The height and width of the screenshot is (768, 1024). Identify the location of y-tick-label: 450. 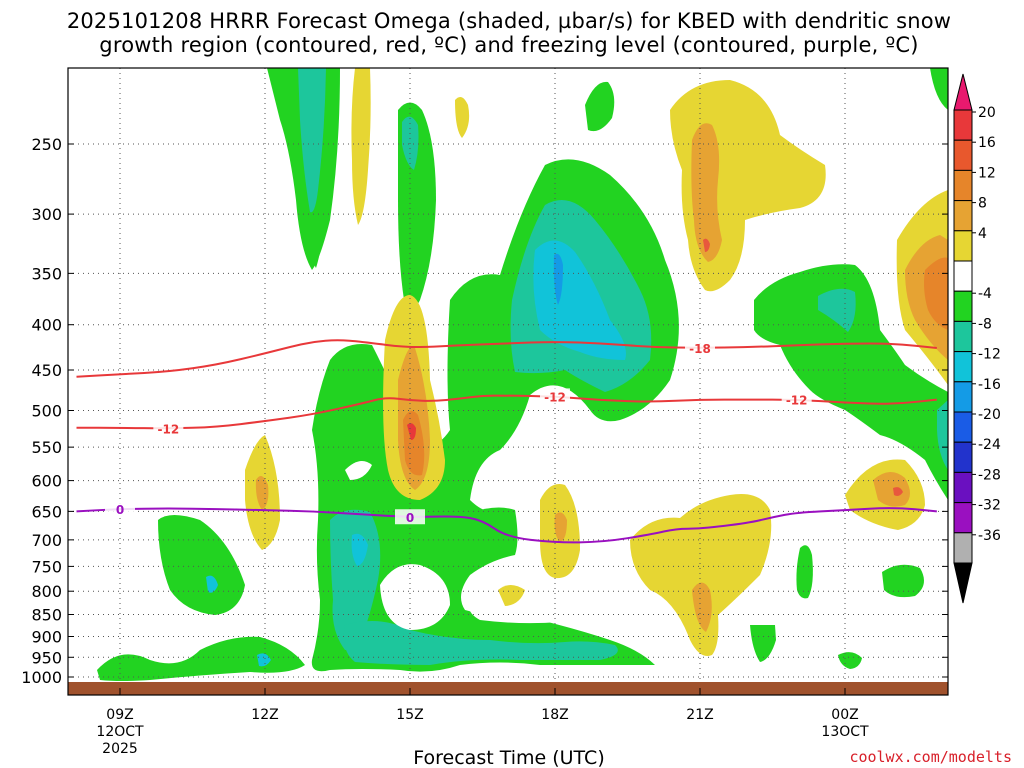
(46, 370).